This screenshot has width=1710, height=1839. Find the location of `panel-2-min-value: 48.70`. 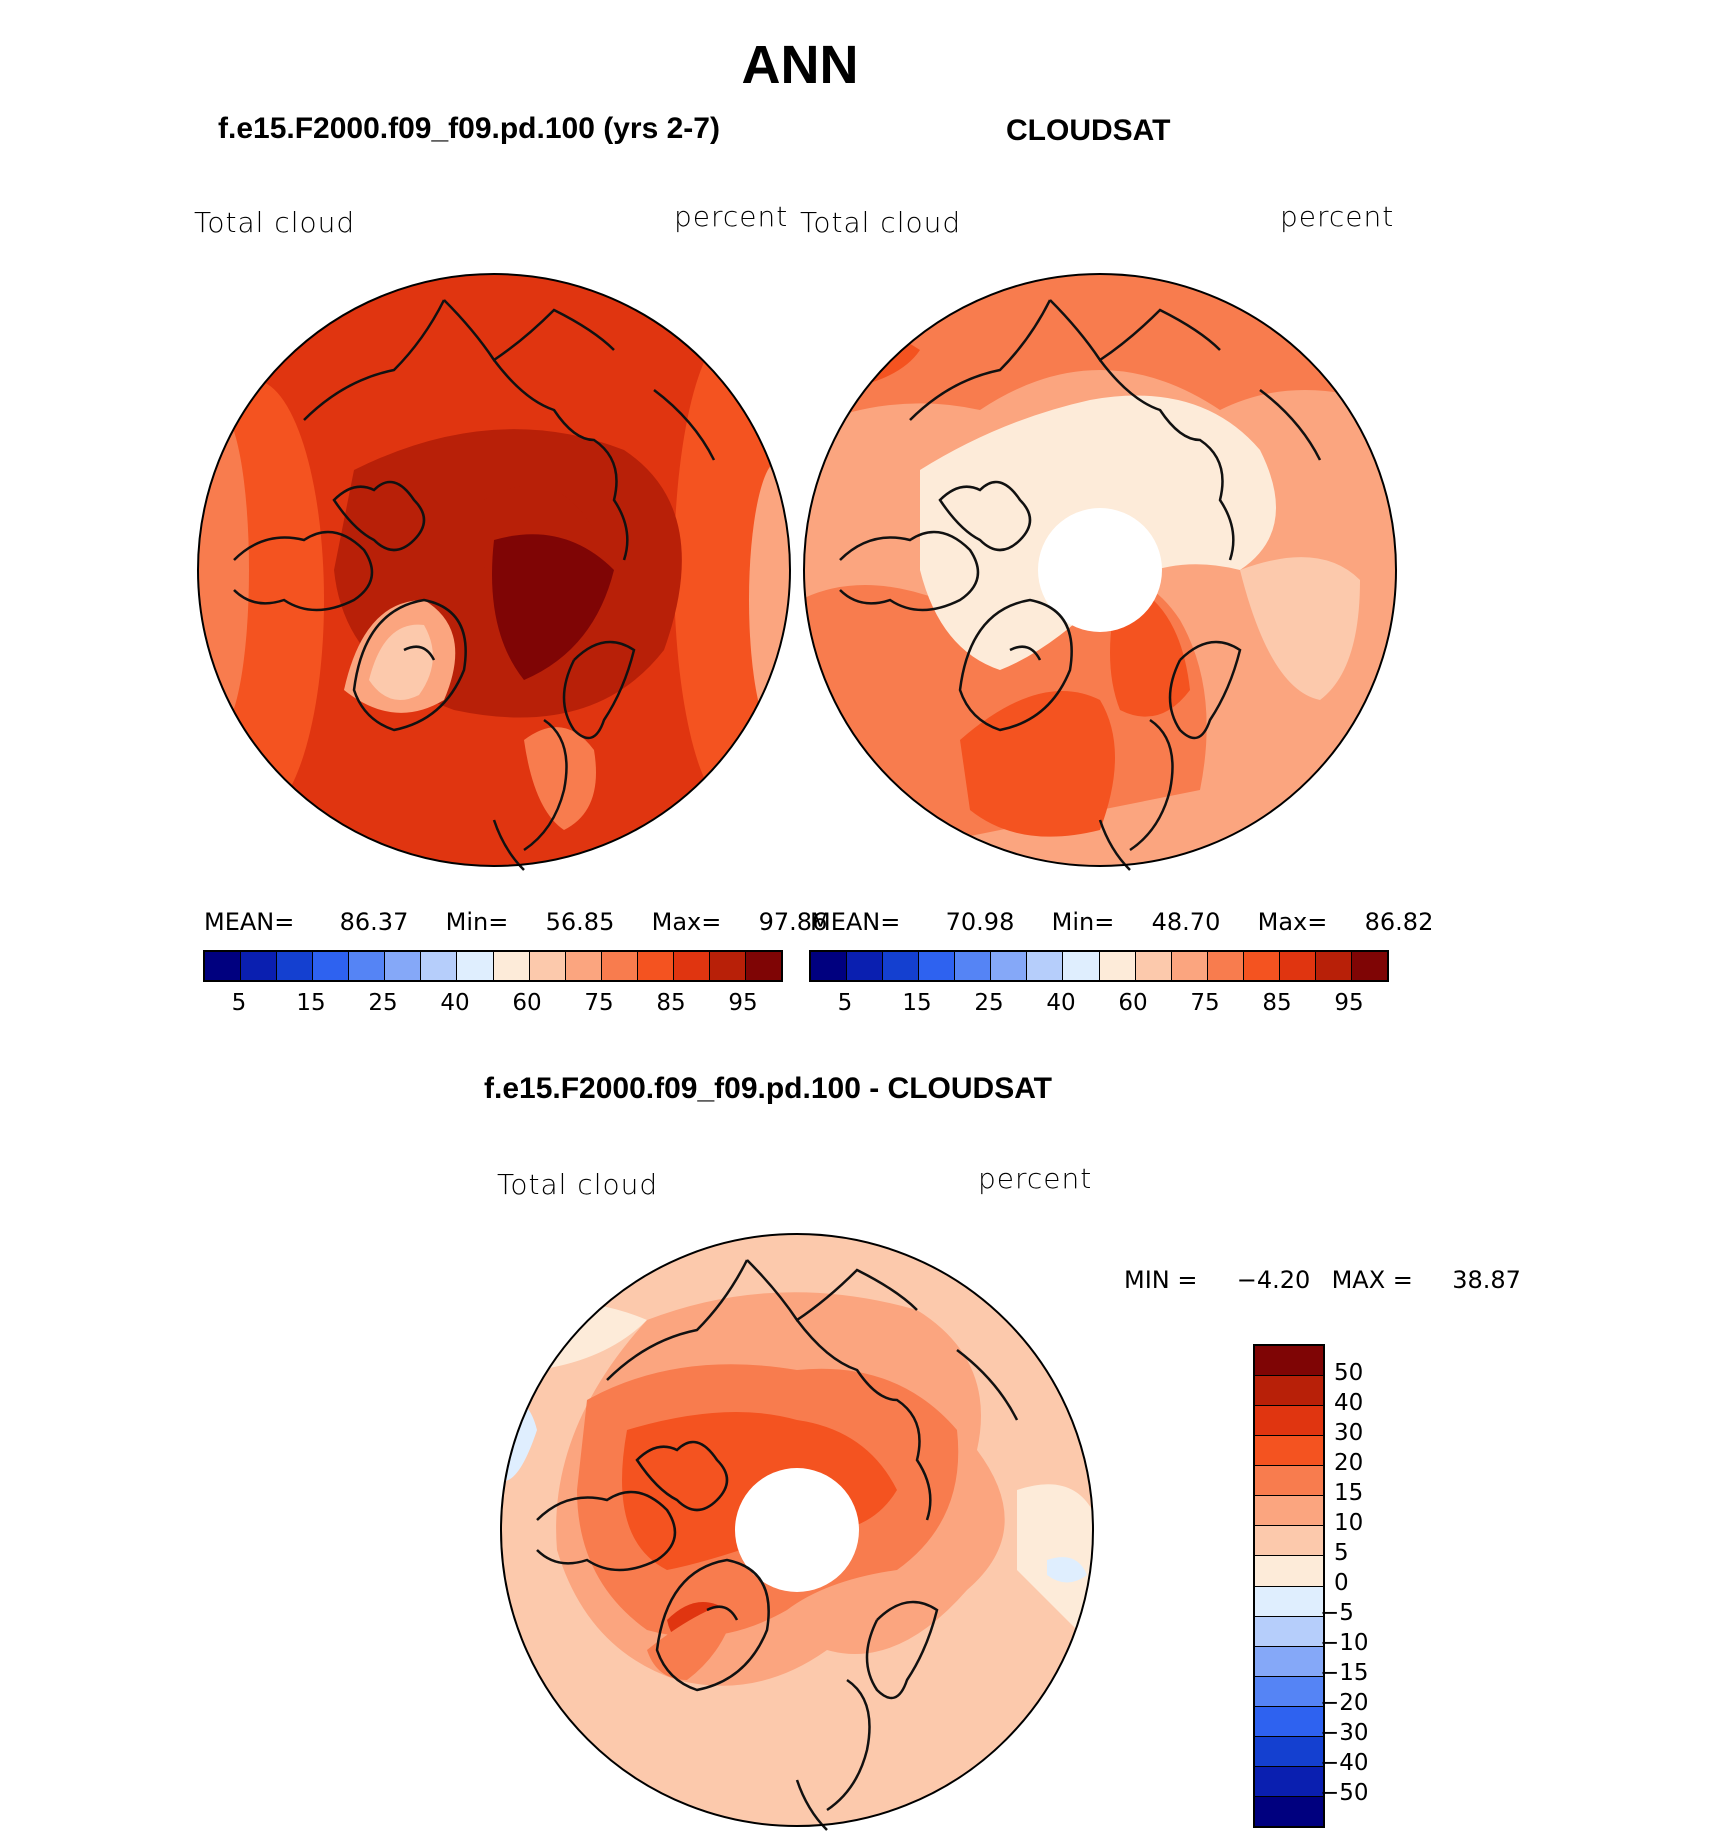

panel-2-min-value: 48.70 is located at coordinates (1186, 922).